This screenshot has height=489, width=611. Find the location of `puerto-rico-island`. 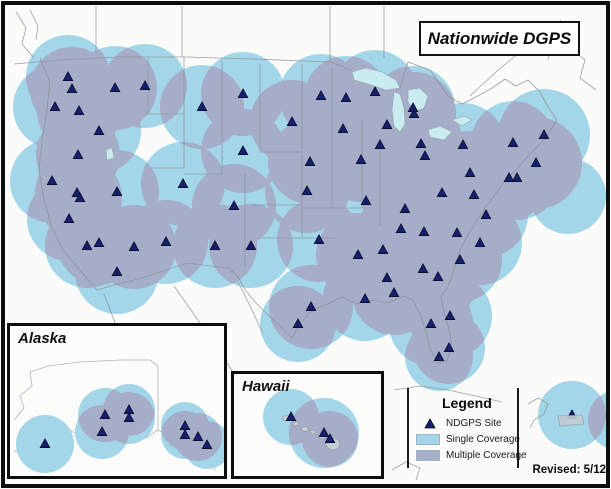

puerto-rico-island is located at coordinates (571, 420).